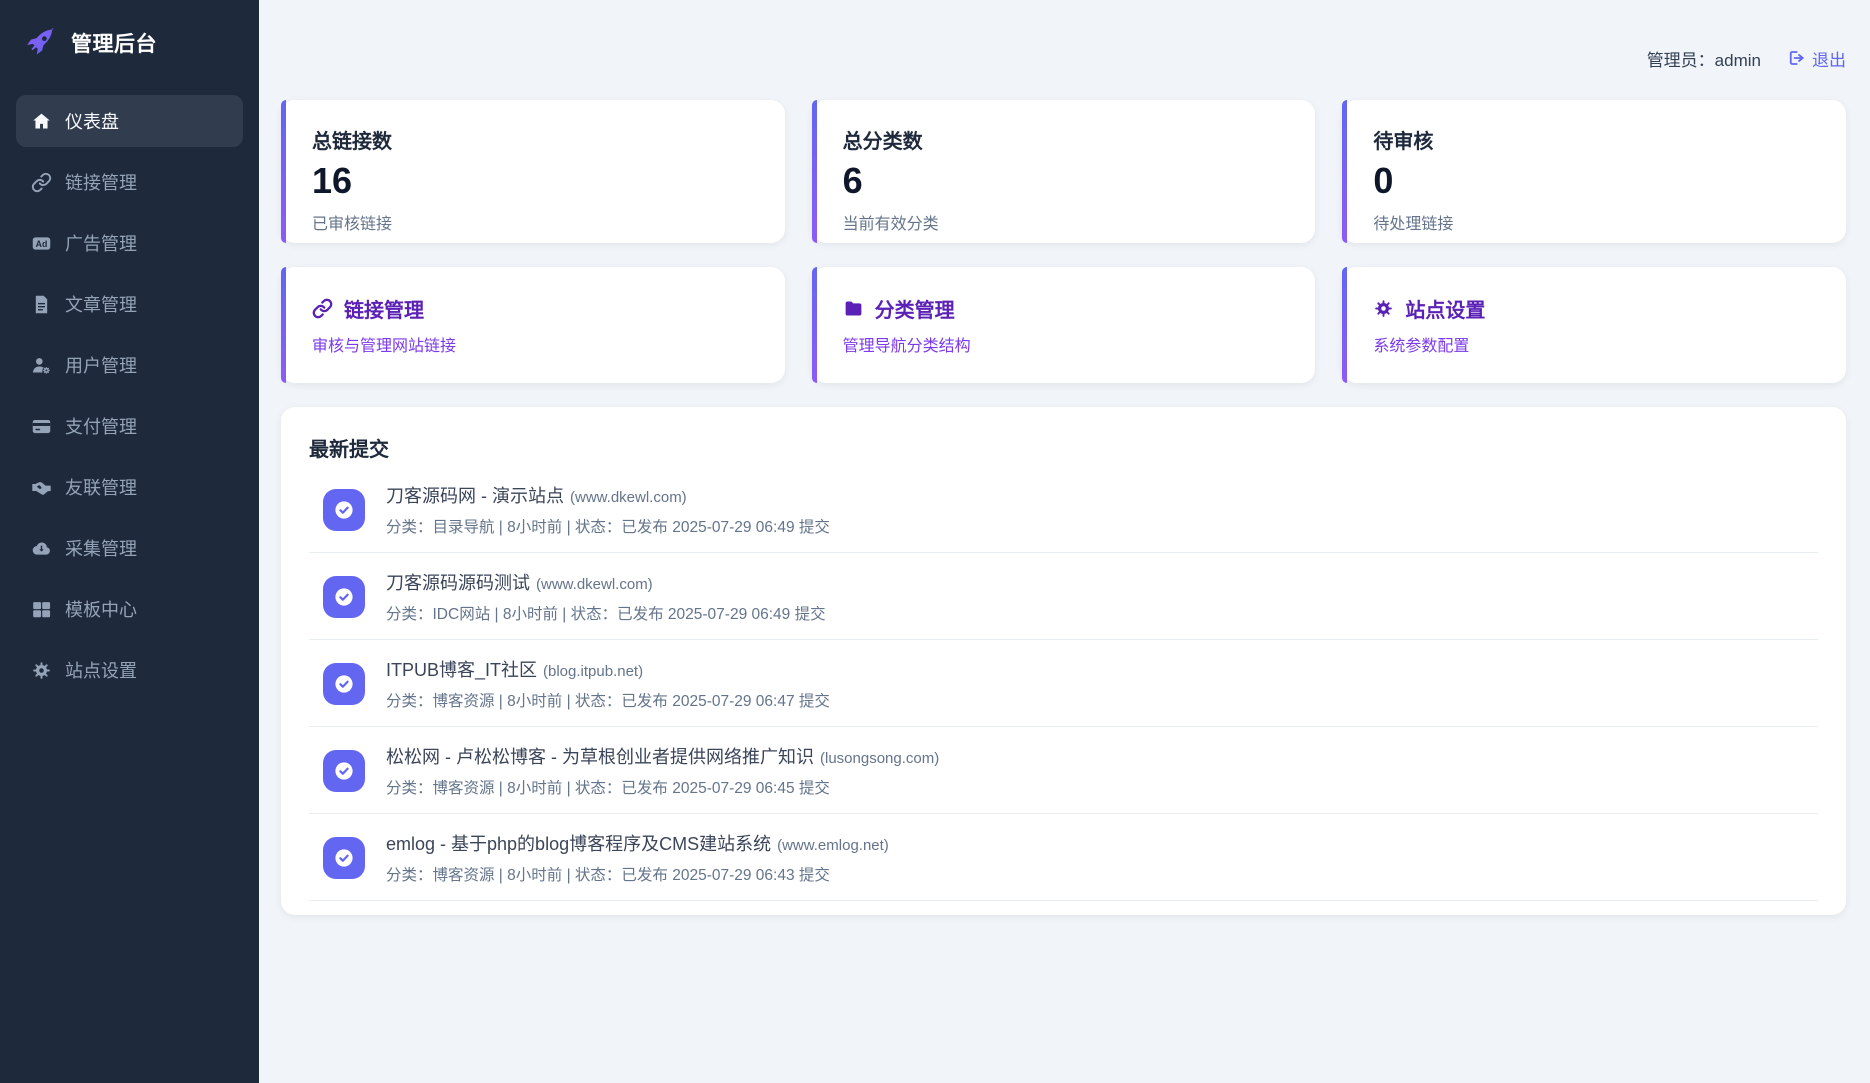 This screenshot has width=1870, height=1083. I want to click on svg-text: Ad, so click(42, 244).